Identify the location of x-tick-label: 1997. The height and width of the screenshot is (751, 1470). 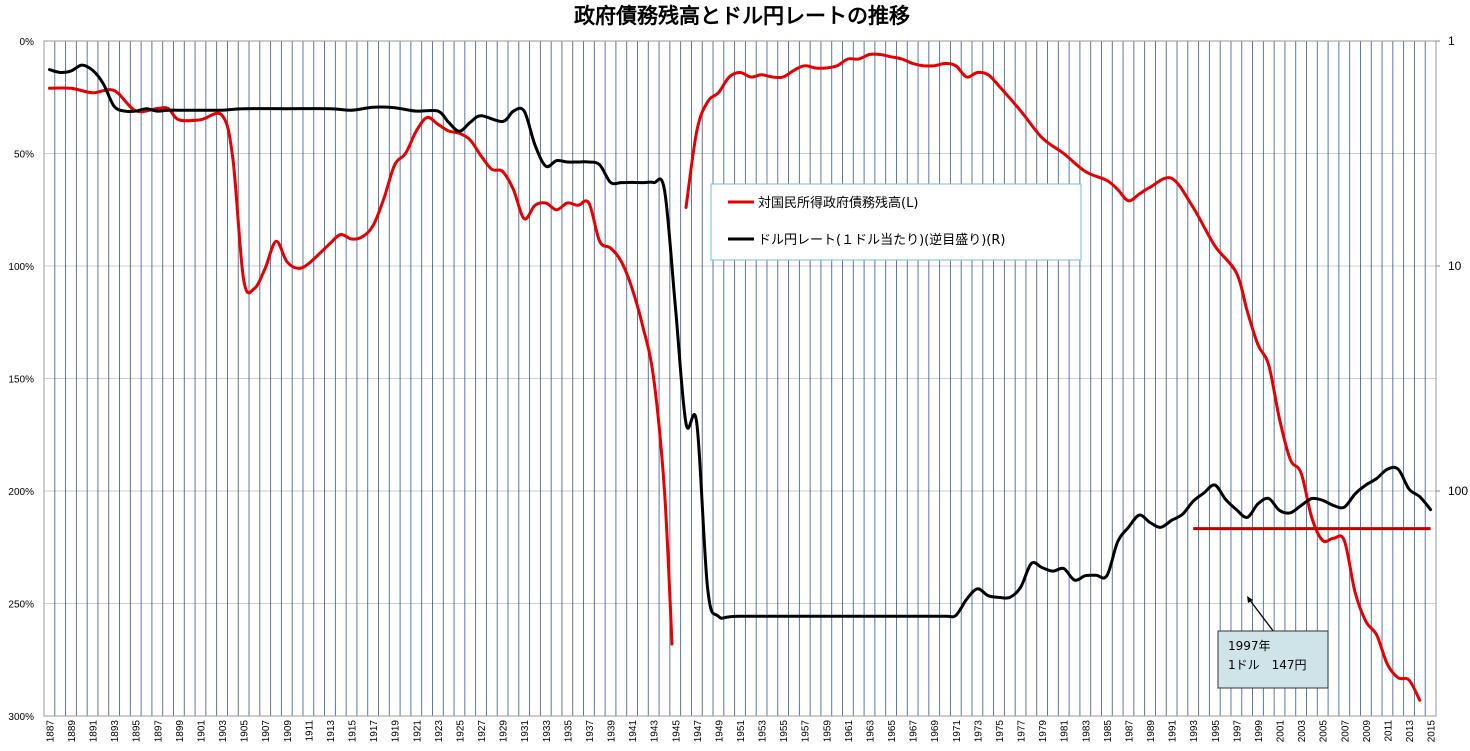
(1237, 731).